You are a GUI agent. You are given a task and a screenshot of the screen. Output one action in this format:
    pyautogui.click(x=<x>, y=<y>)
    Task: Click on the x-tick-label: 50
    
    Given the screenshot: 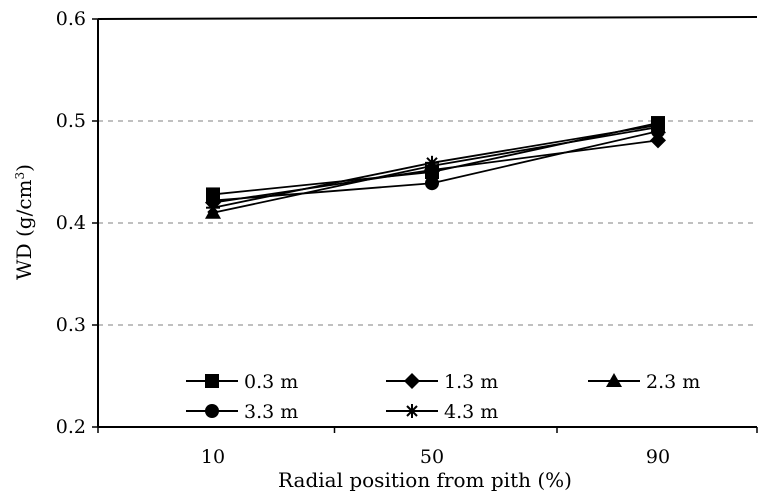 What is the action you would take?
    pyautogui.click(x=432, y=457)
    